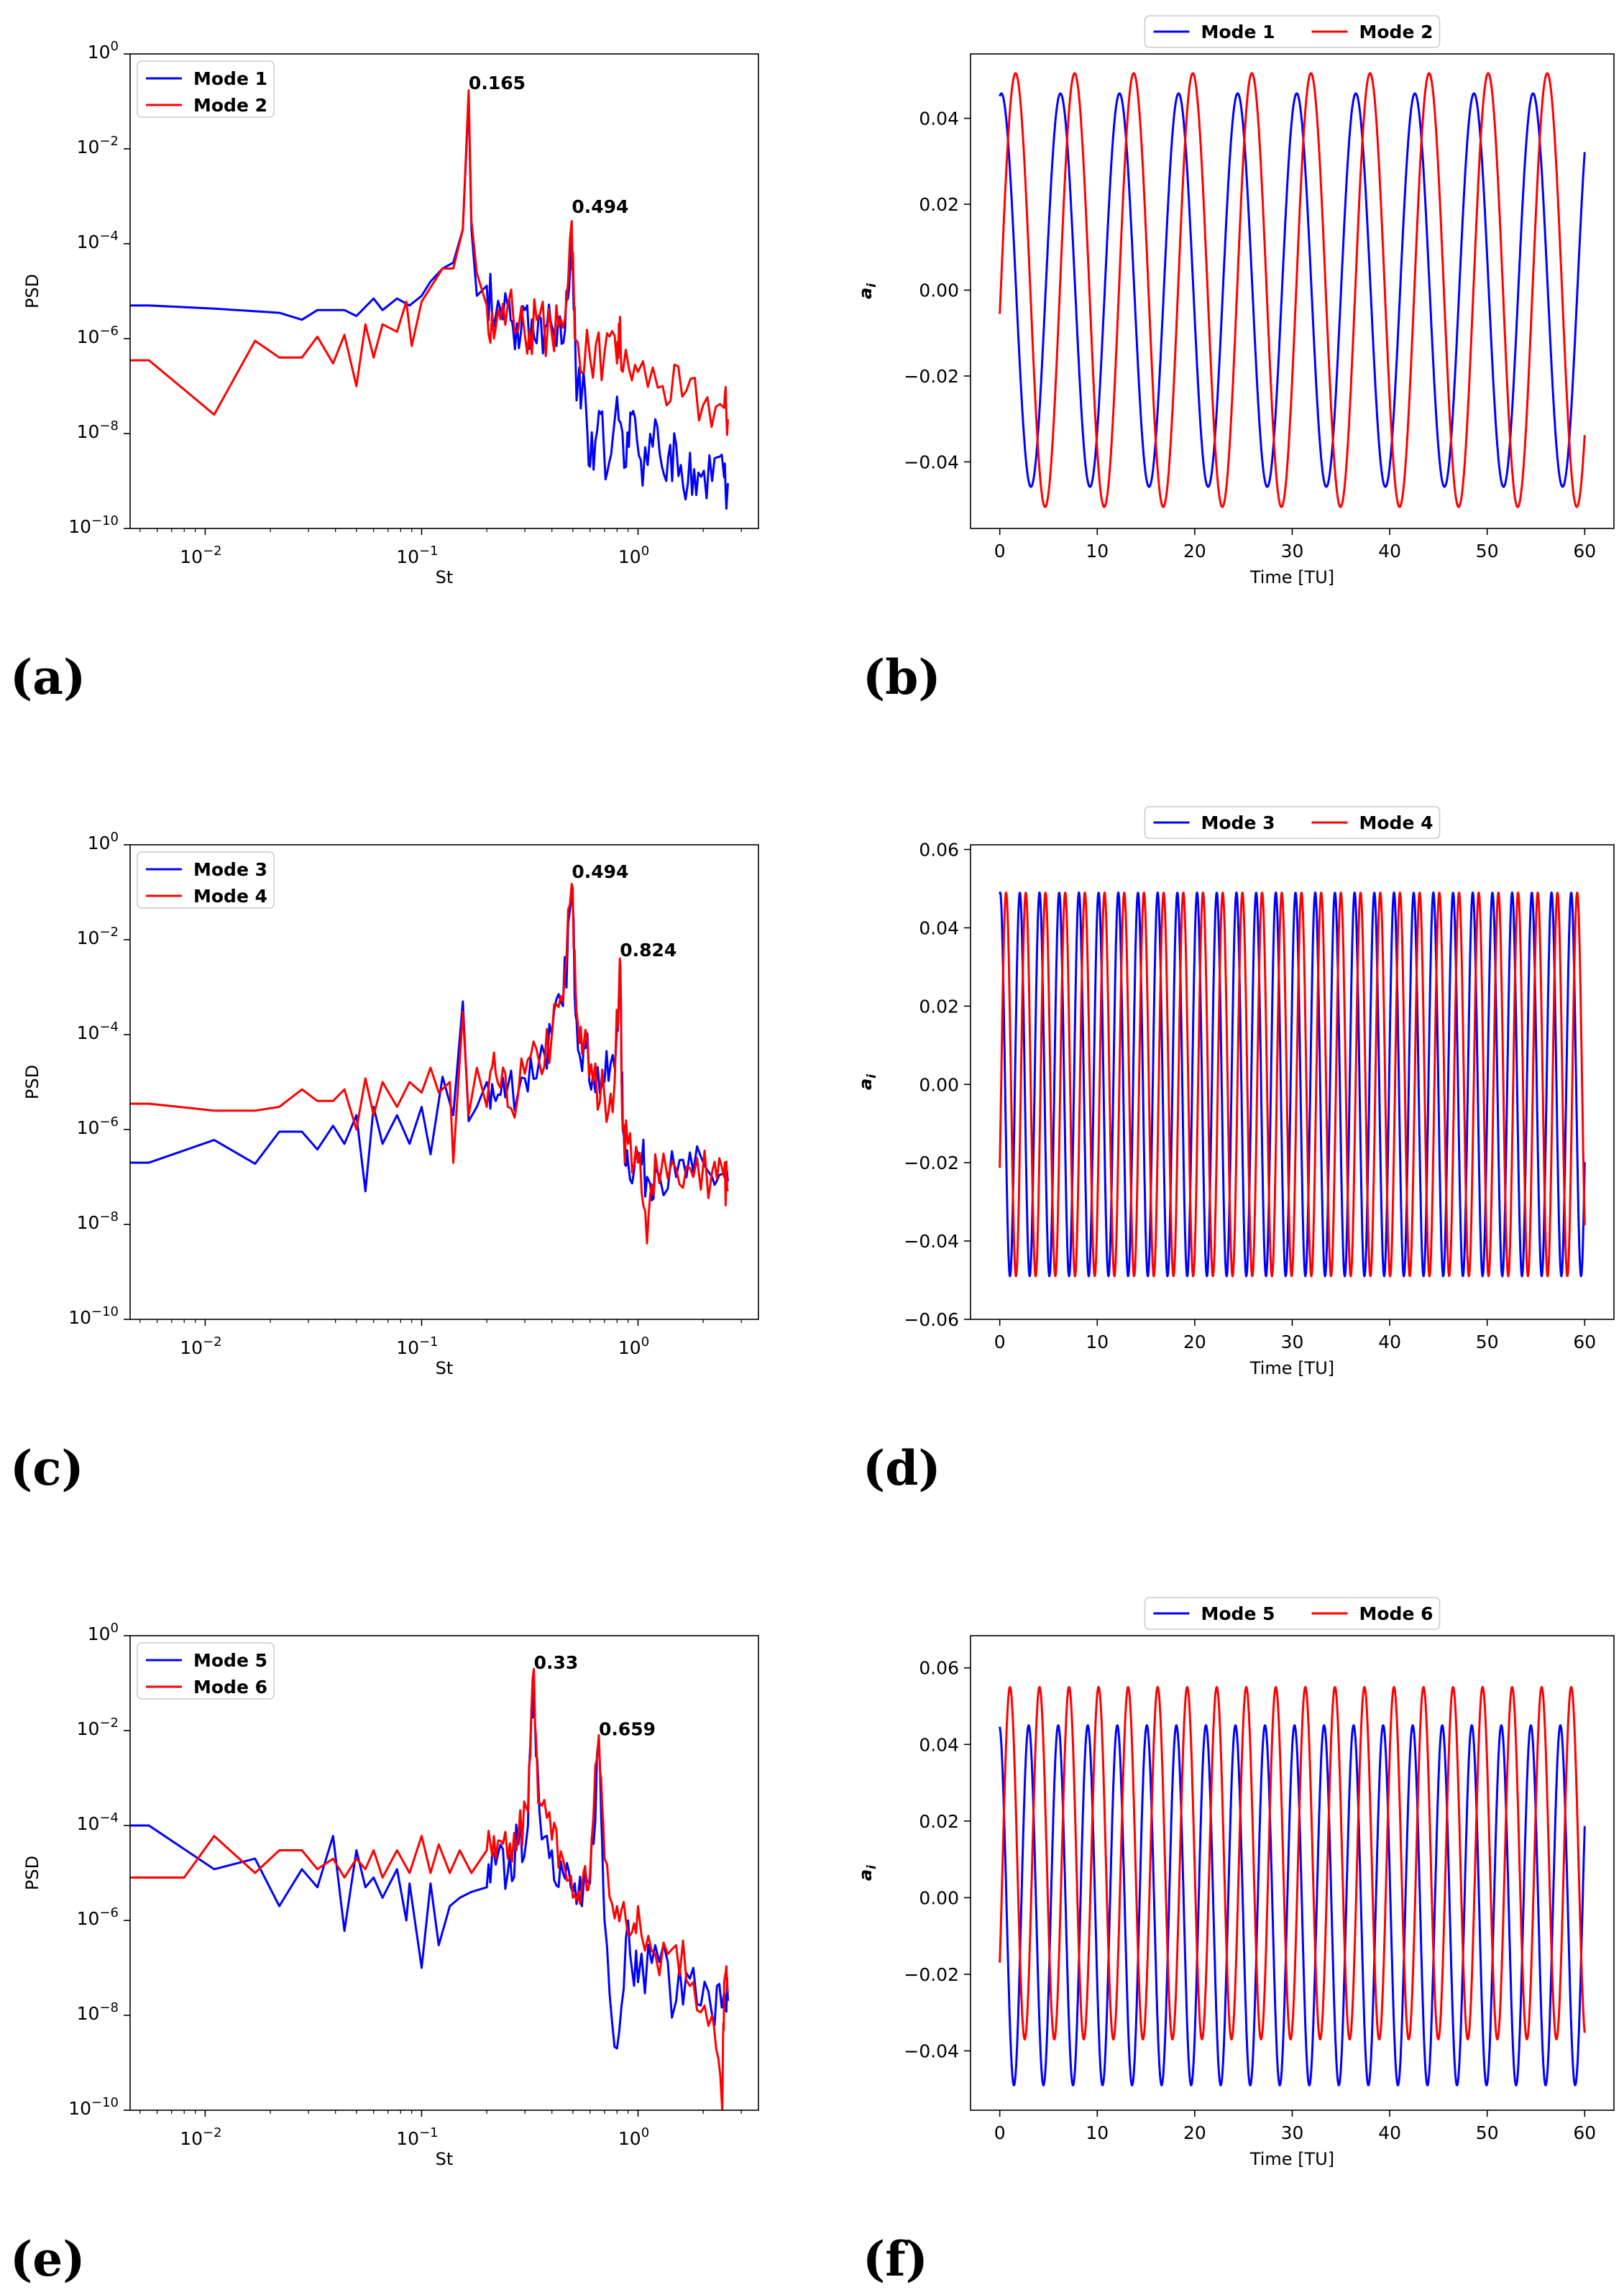 The height and width of the screenshot is (2295, 1624). Describe the element at coordinates (895, 2259) in the screenshot. I see `panel-label: (f)` at that location.